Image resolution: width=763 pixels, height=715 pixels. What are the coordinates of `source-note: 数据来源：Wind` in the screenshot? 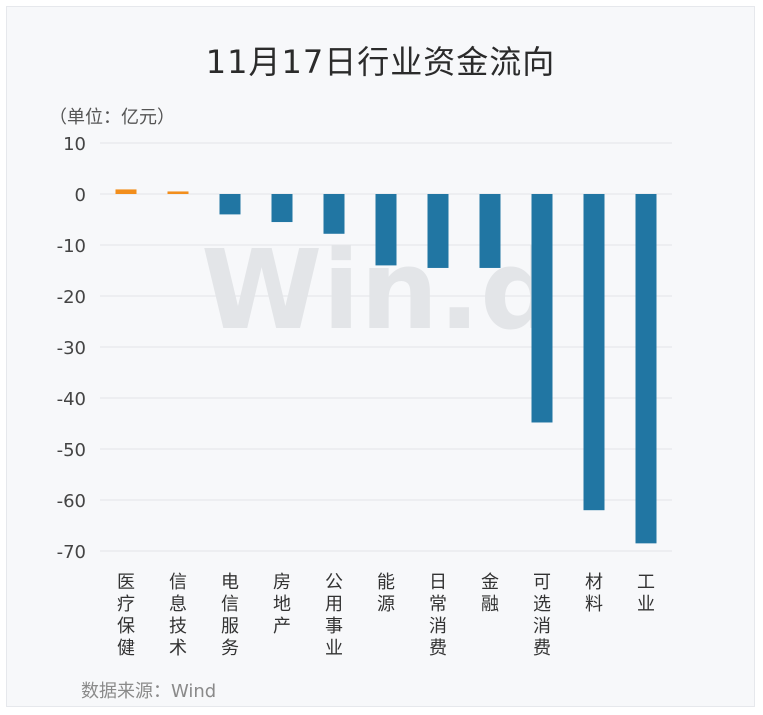 It's located at (149, 691).